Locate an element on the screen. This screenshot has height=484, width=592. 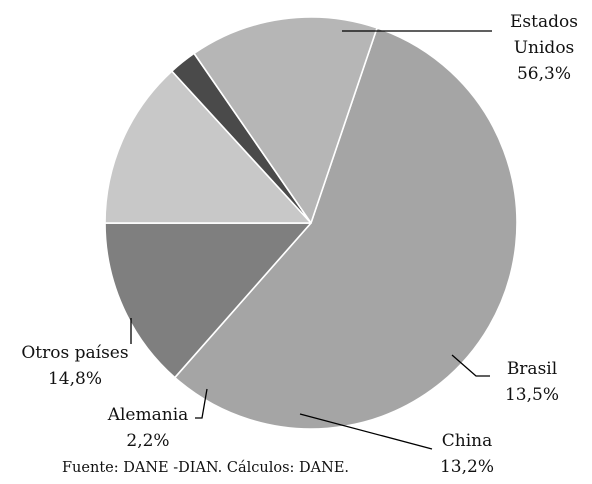
slice-value-label: 13,2% is located at coordinates (467, 467).